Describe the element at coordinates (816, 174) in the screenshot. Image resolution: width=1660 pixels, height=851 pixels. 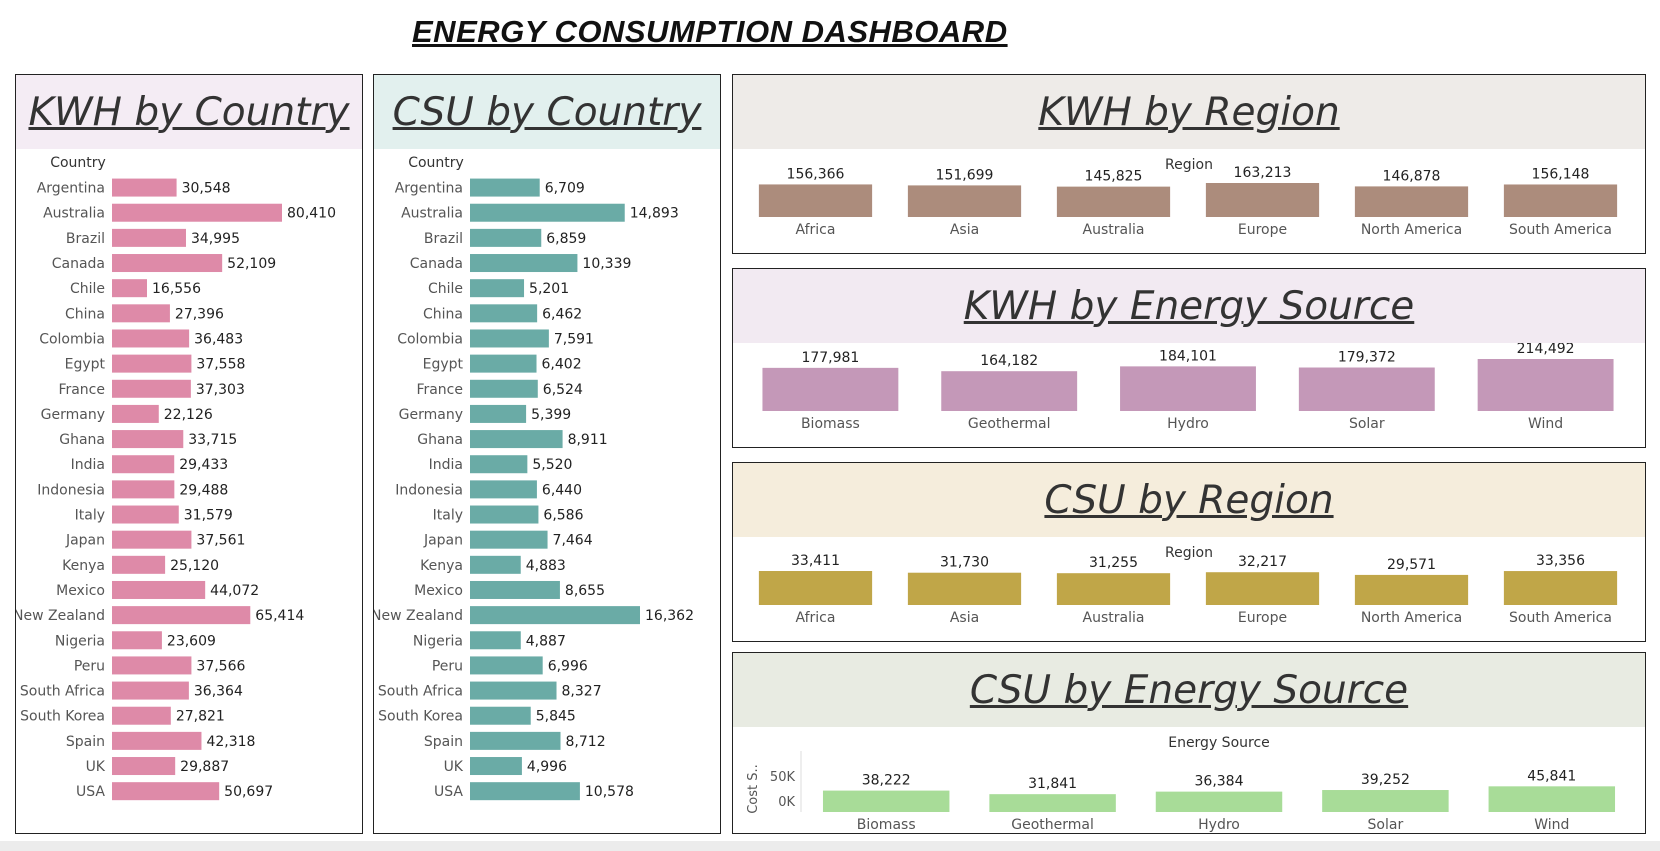
I see `data-label: 156,366` at that location.